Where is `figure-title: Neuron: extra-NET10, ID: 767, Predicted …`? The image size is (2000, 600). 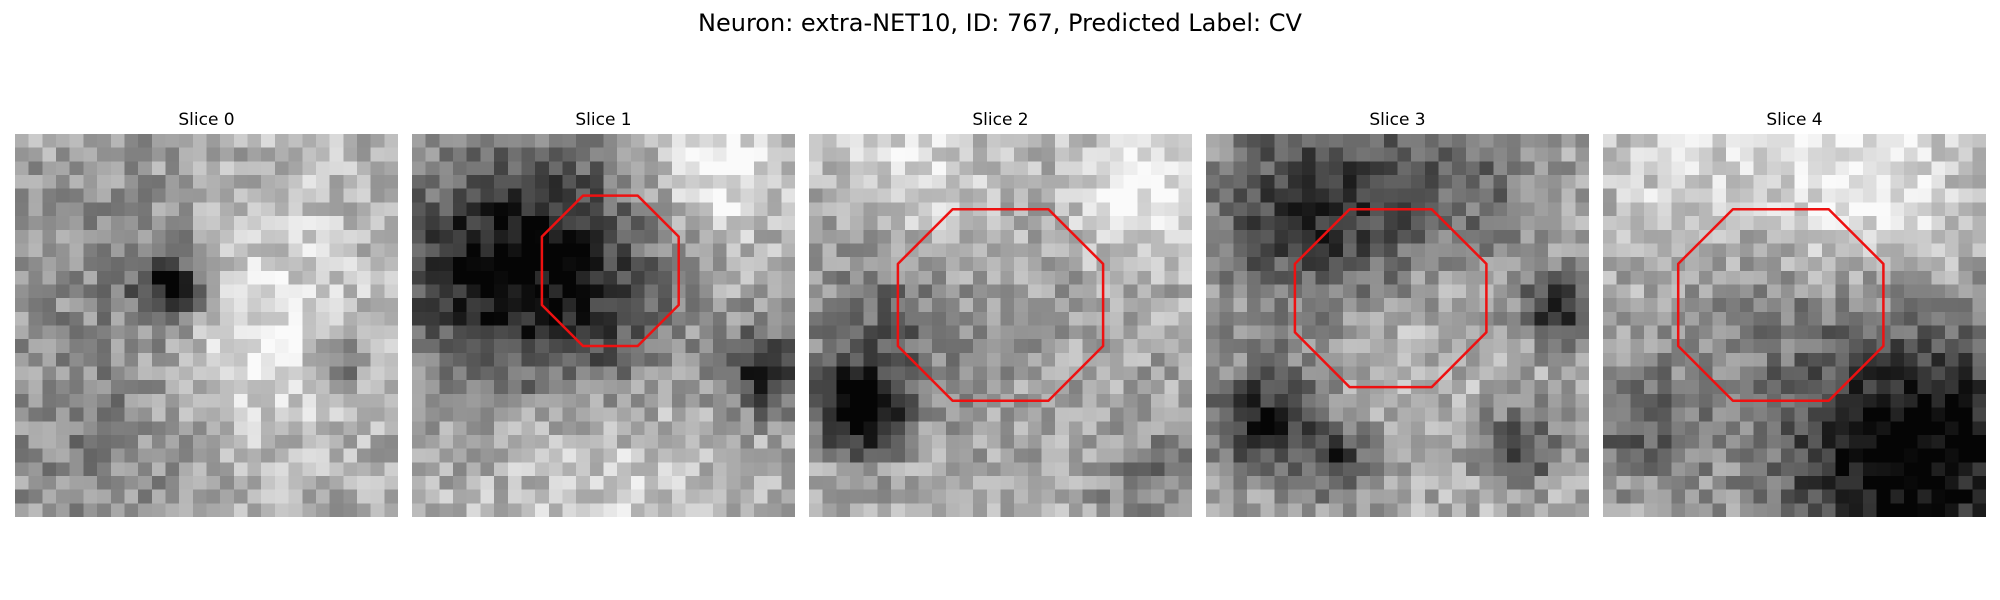
figure-title: Neuron: extra-NET10, ID: 767, Predicted … is located at coordinates (1000, 23).